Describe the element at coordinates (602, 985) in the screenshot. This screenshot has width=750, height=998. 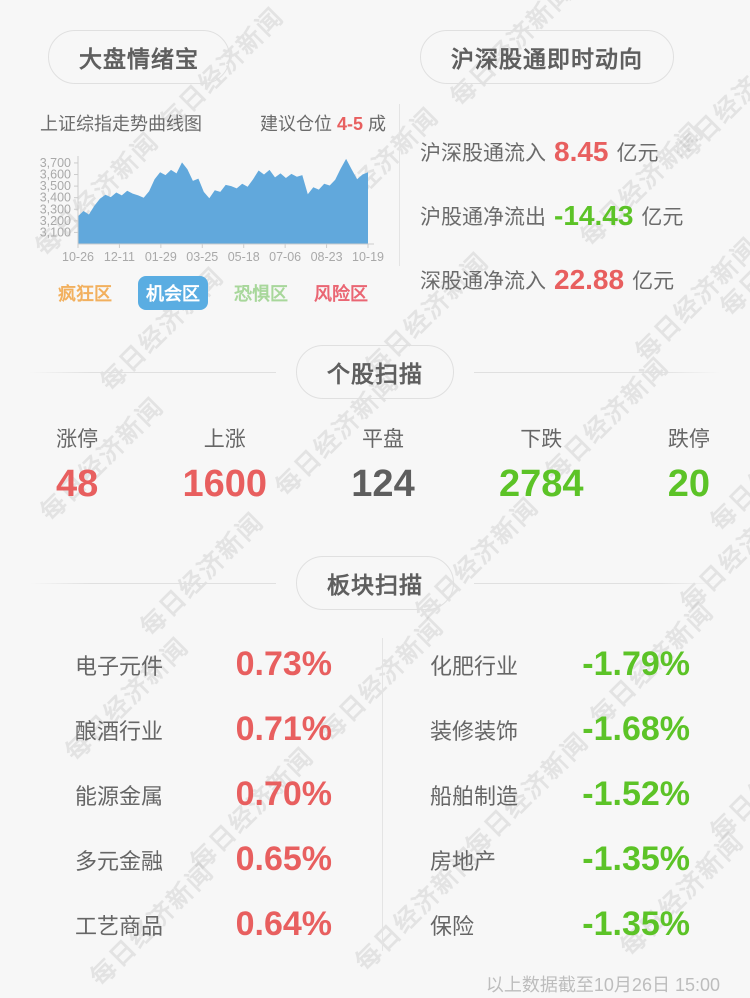
I see `data-cutoff-note: 以上数据截至10月26日 15:00` at that location.